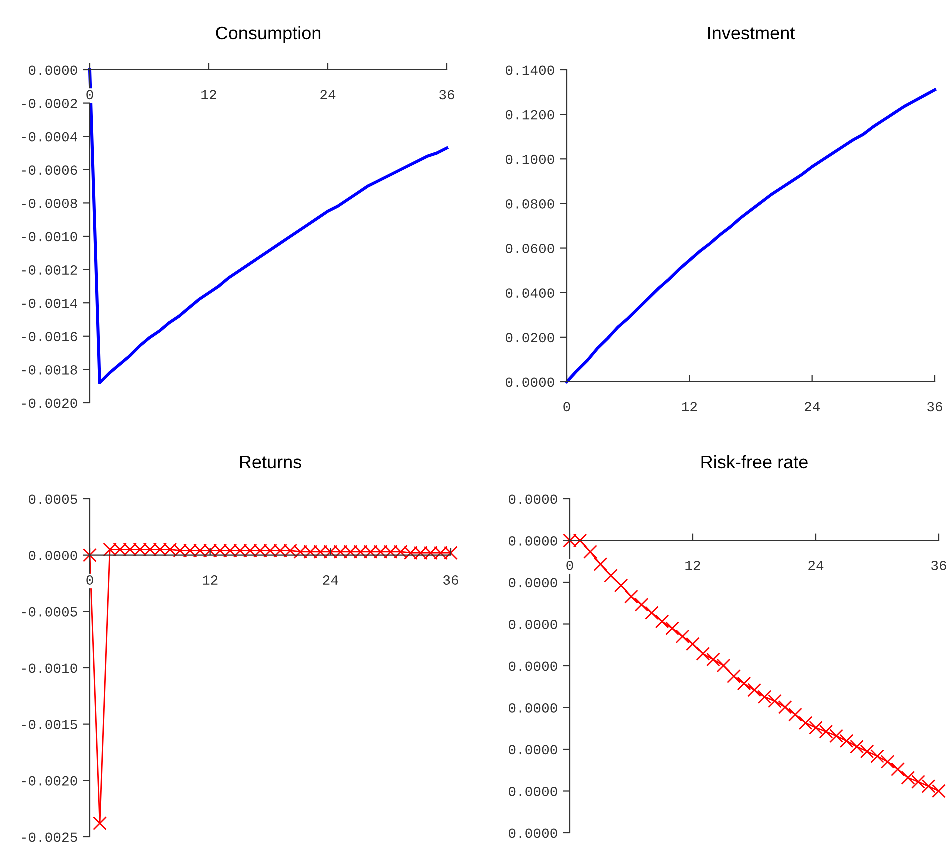  What do you see at coordinates (752, 33) in the screenshot?
I see `chart-title: Investment` at bounding box center [752, 33].